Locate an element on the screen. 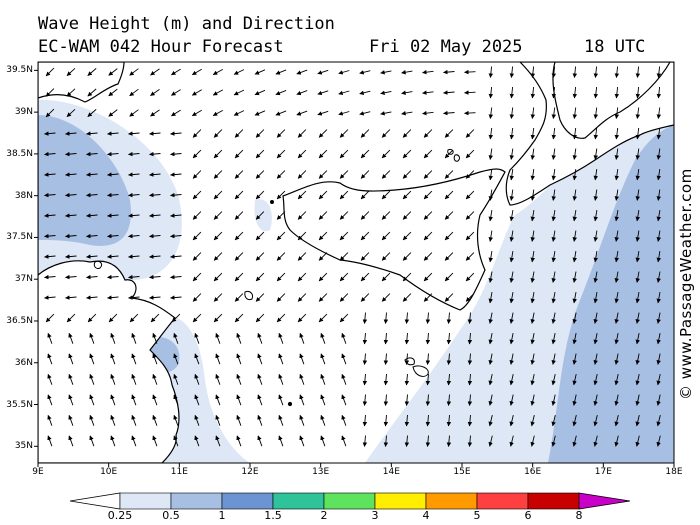  colorbar-label: 1.5 is located at coordinates (273, 515).